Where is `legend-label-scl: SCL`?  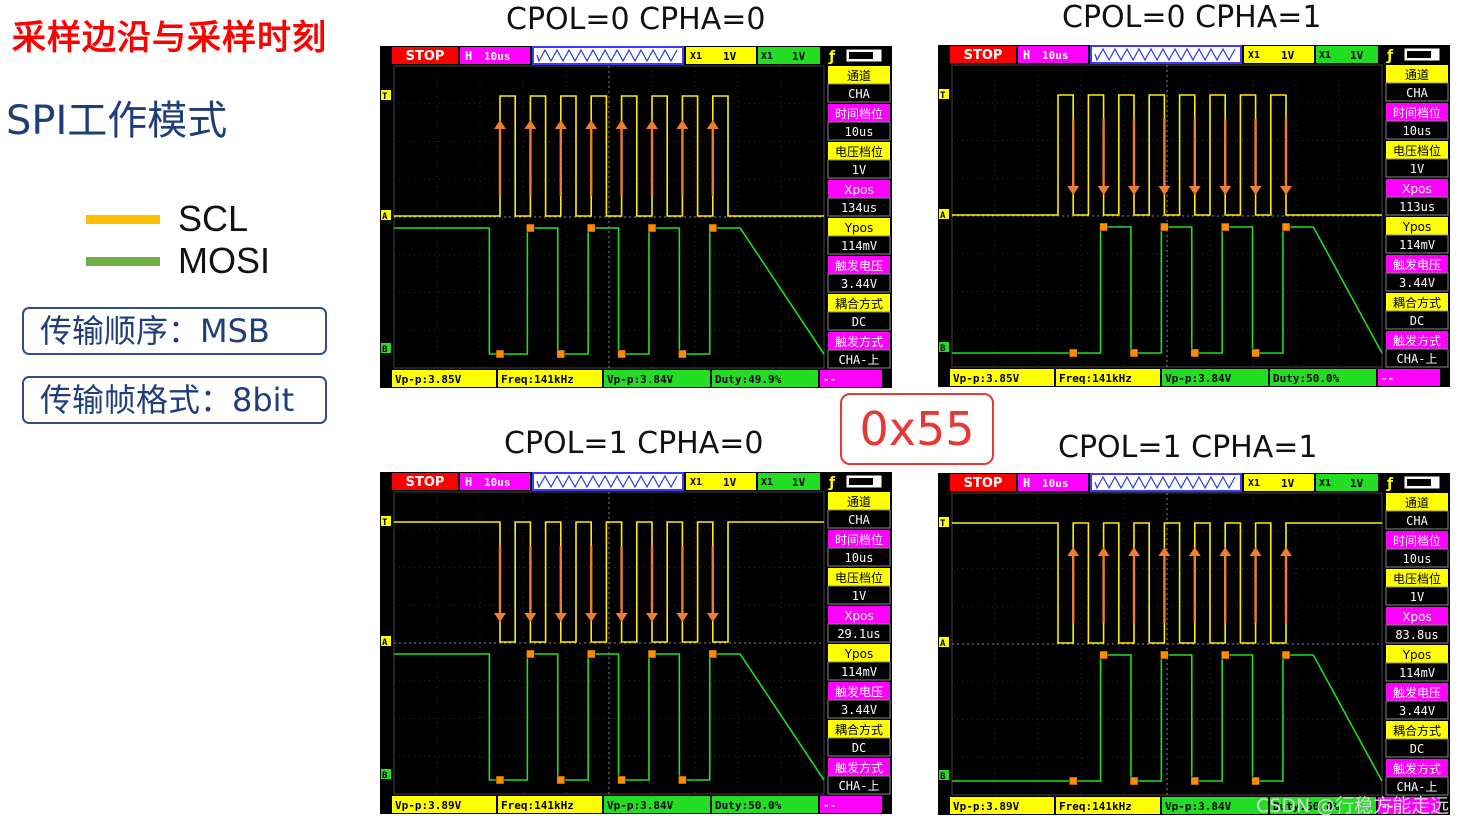 legend-label-scl: SCL is located at coordinates (213, 218).